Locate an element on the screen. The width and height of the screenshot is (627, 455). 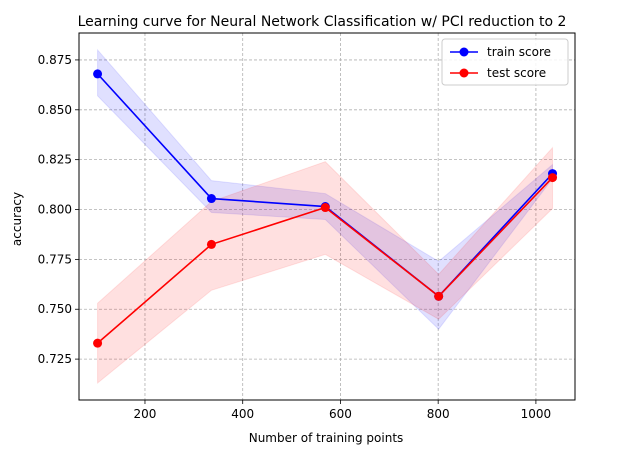
x-tick-label: 400 is located at coordinates (242, 414).